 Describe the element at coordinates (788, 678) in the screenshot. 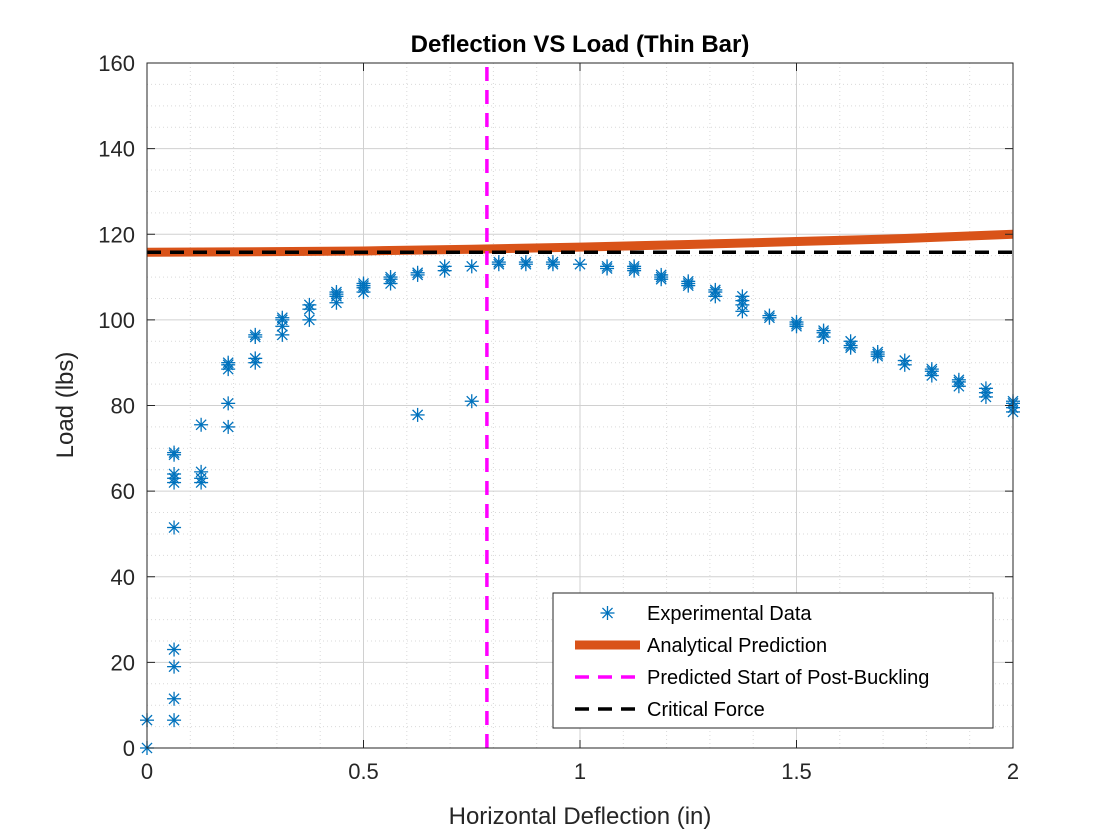

I see `legend-entry-label: Predicted Start of Post-Buckling` at that location.